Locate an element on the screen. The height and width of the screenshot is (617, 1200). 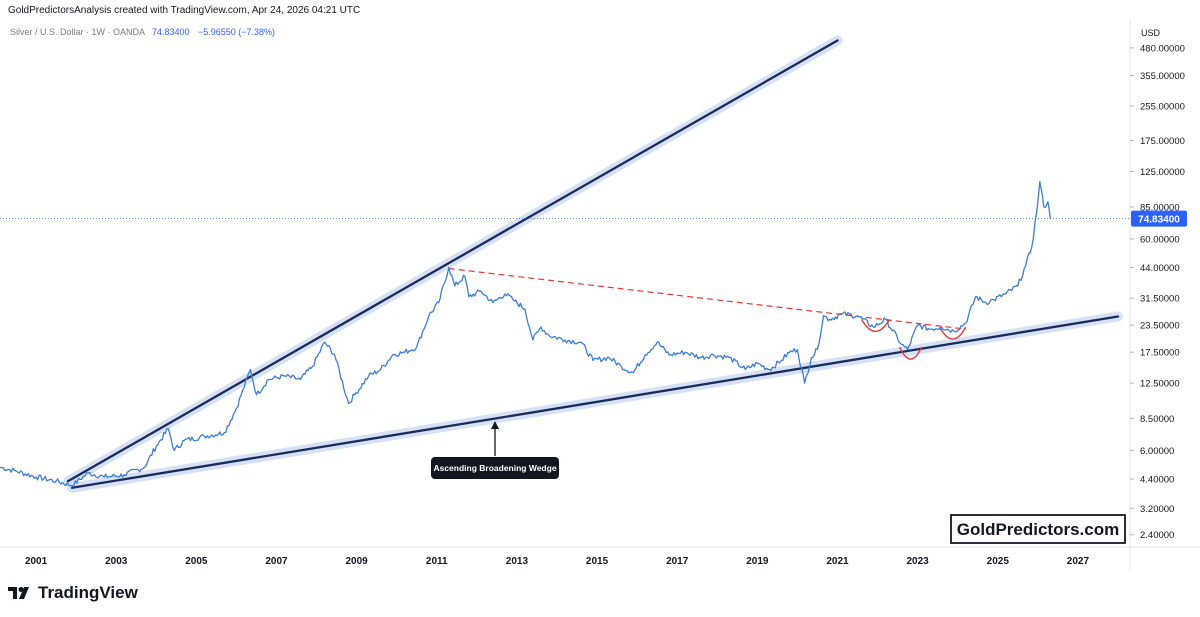
x-tick-label: 2013 is located at coordinates (517, 561).